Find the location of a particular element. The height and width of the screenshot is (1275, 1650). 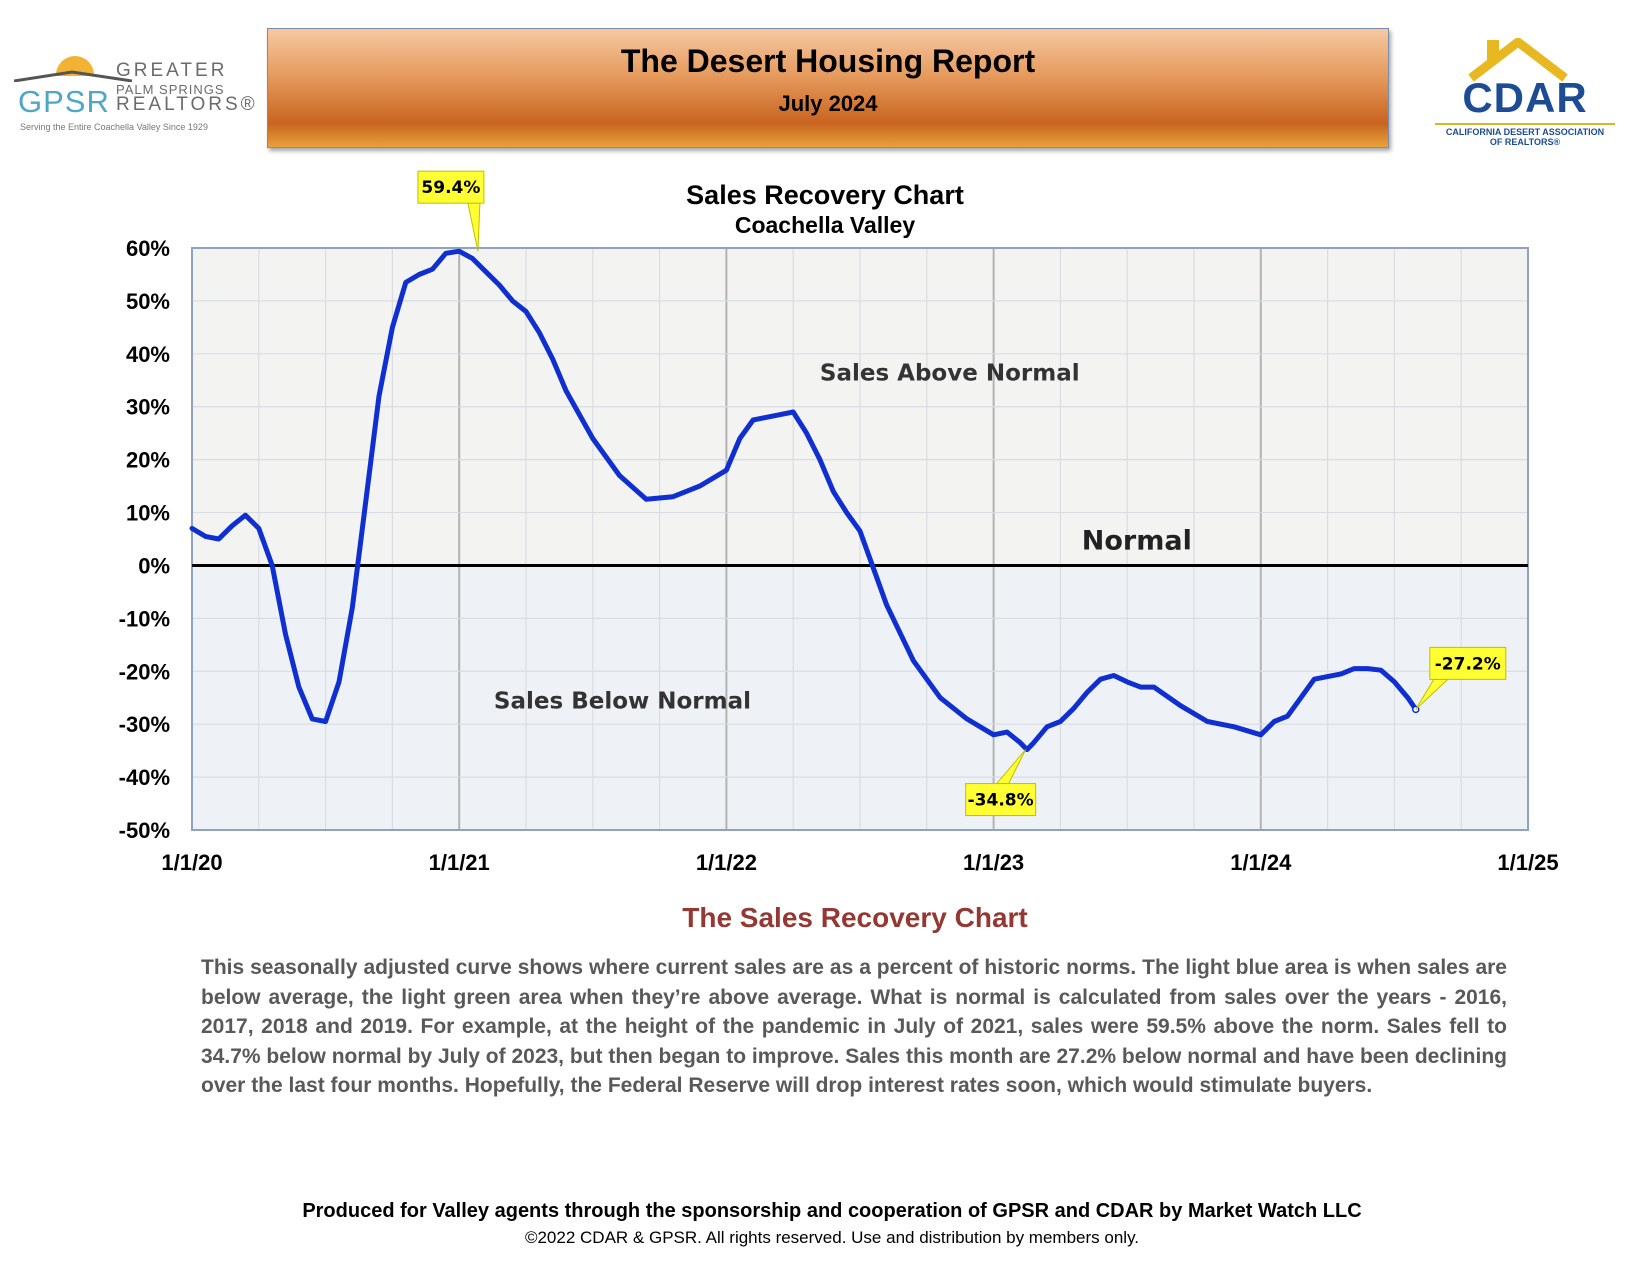

y-tick-label: -30% is located at coordinates (144, 724).